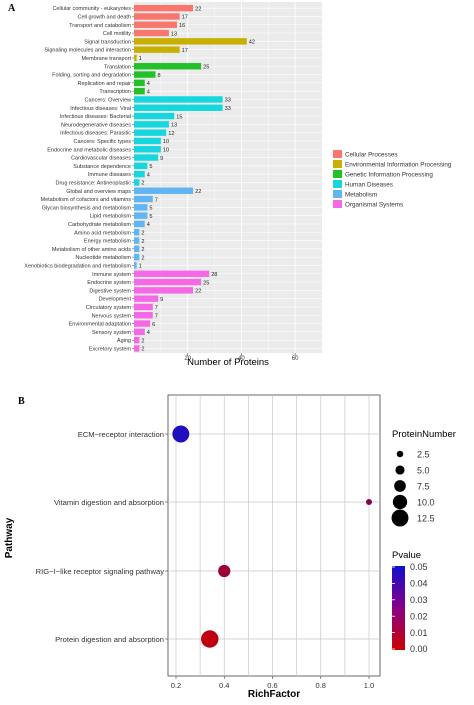  I want to click on bubble-x-tick-label: 1.0, so click(369, 685).